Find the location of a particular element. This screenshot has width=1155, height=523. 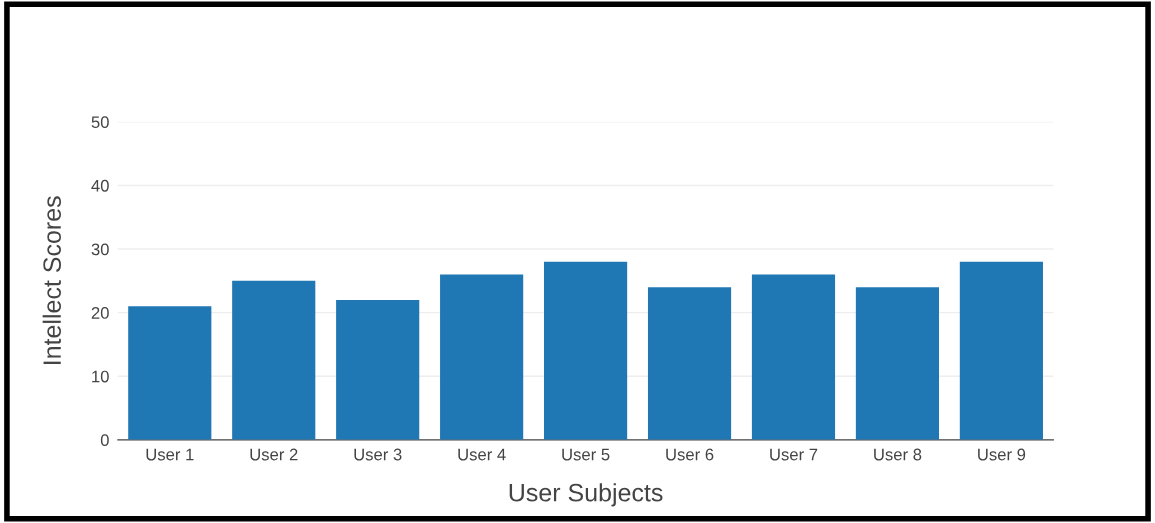

y-tick-label: 50 is located at coordinates (100, 122).